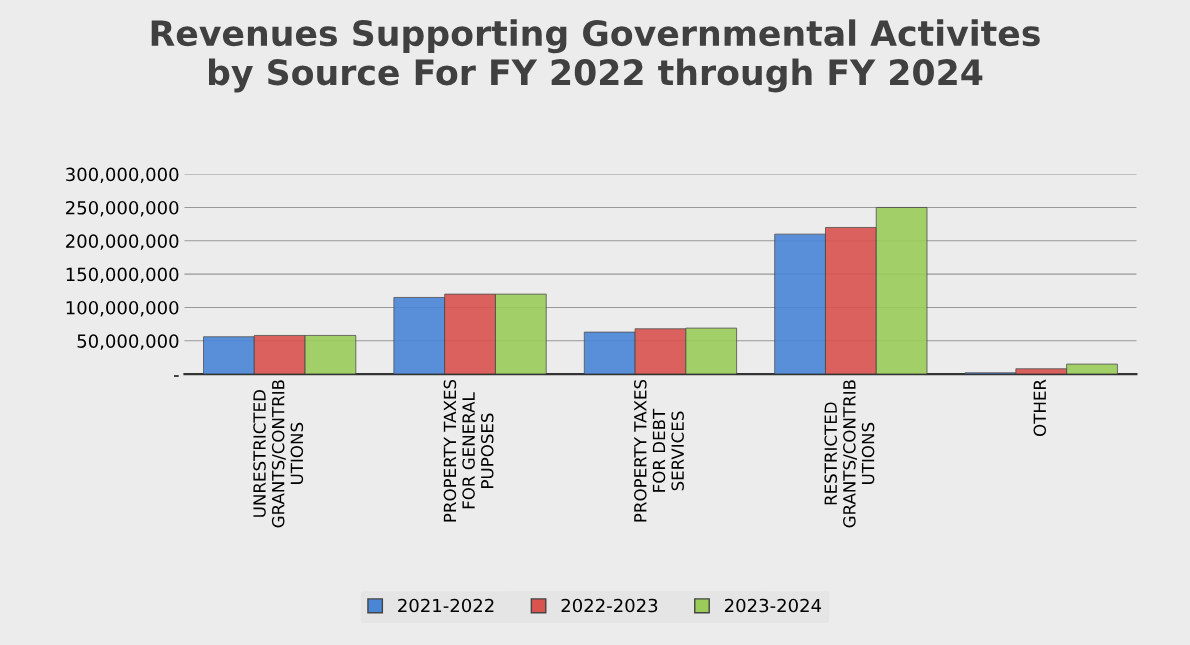  Describe the element at coordinates (446, 605) in the screenshot. I see `legend-label: 2021-2022` at that location.